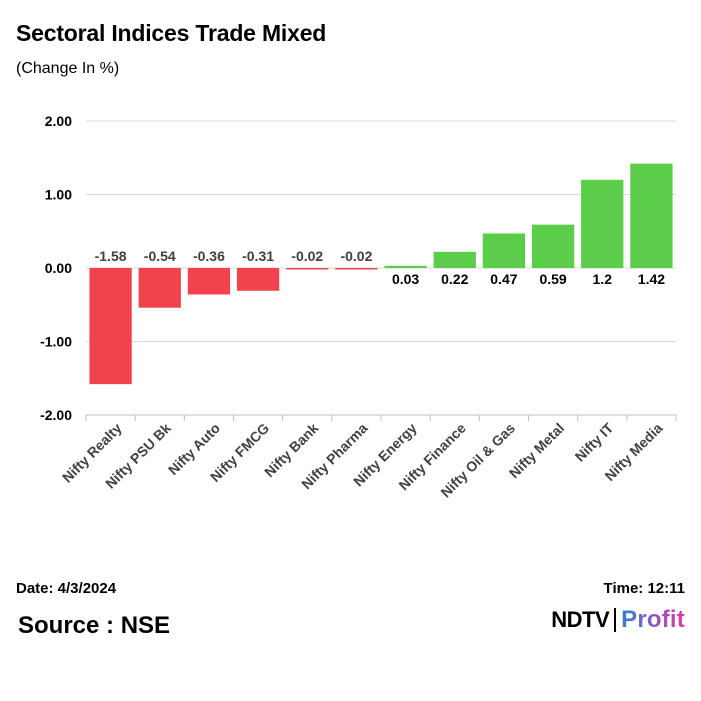 The height and width of the screenshot is (701, 701). Describe the element at coordinates (56, 342) in the screenshot. I see `y-tick-label: -1.00` at that location.